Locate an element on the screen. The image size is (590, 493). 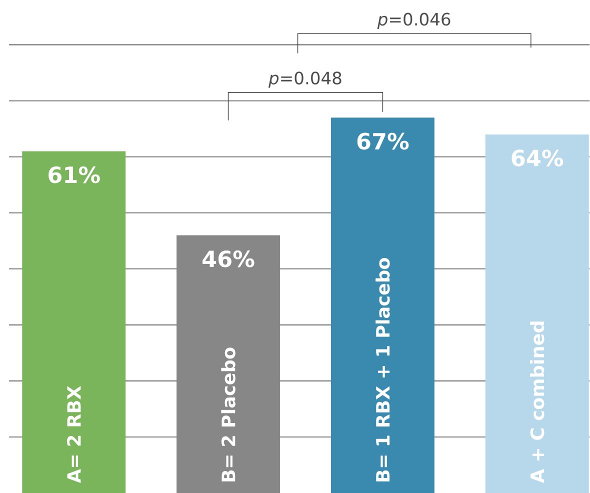
x-tick-label: A= 2 RBX is located at coordinates (74, 435).